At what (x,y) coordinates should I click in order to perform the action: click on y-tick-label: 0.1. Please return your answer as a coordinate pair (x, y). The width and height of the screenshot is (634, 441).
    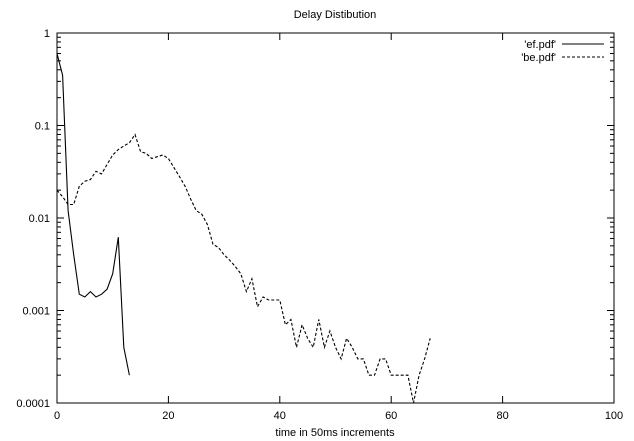
    Looking at the image, I should click on (42, 127).